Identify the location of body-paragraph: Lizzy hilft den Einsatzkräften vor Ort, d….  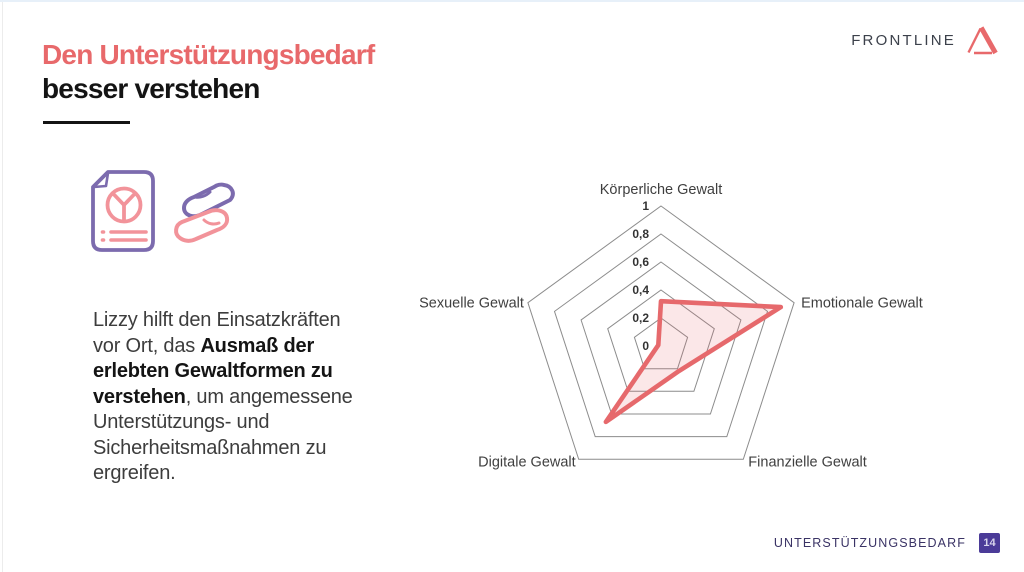
(253, 397).